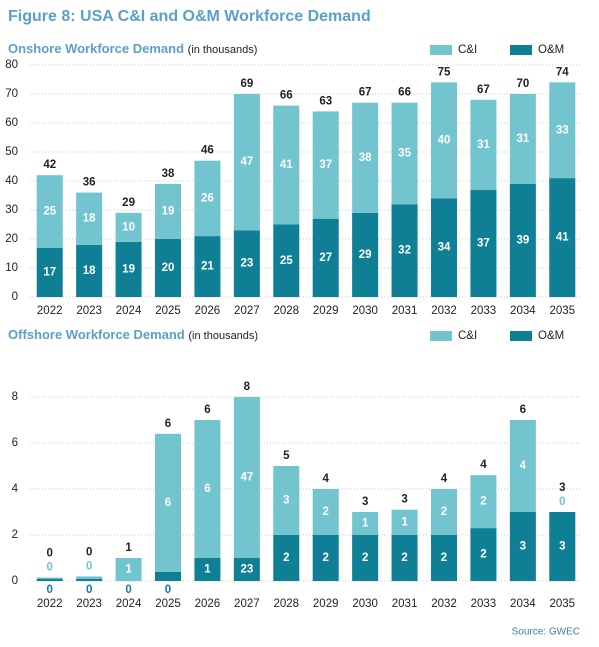 The width and height of the screenshot is (599, 647). I want to click on value-label: 41, so click(562, 238).